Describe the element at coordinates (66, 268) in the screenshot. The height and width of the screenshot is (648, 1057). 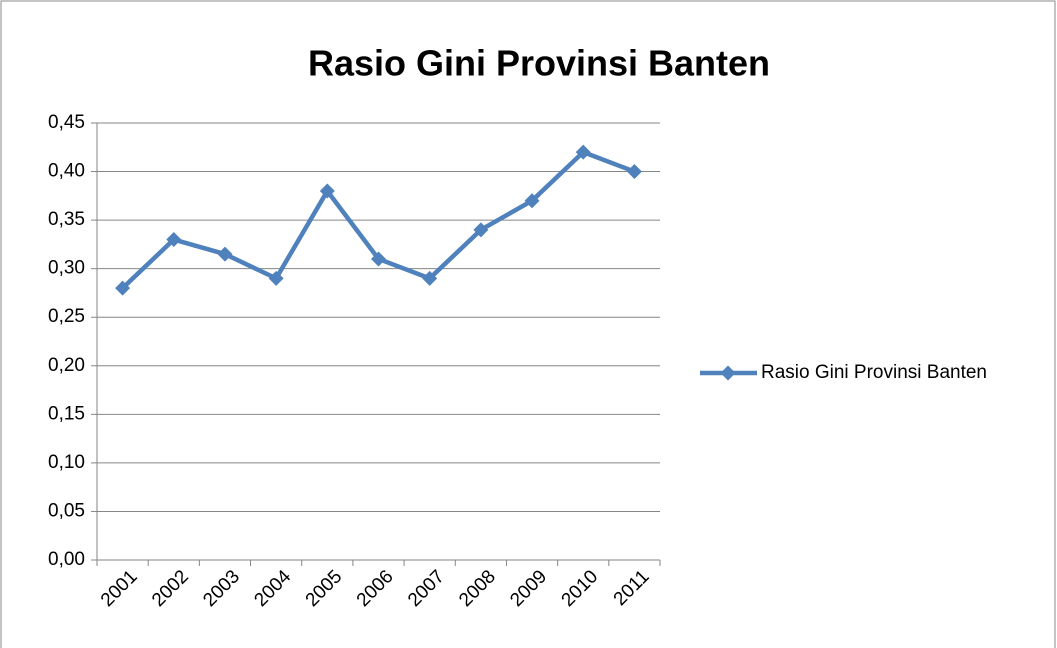
I see `y-tick-label: 0,30` at that location.